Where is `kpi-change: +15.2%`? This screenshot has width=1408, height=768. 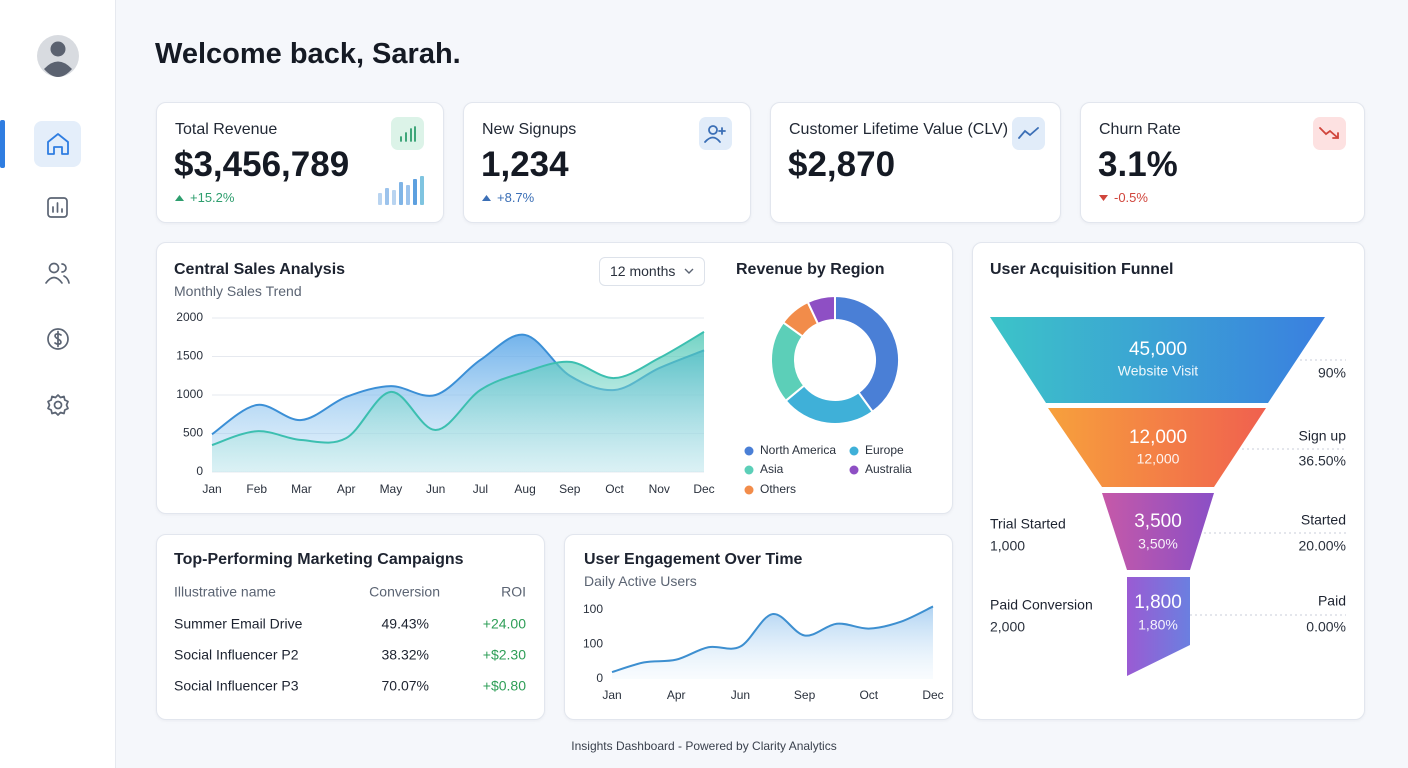 kpi-change: +15.2% is located at coordinates (212, 197).